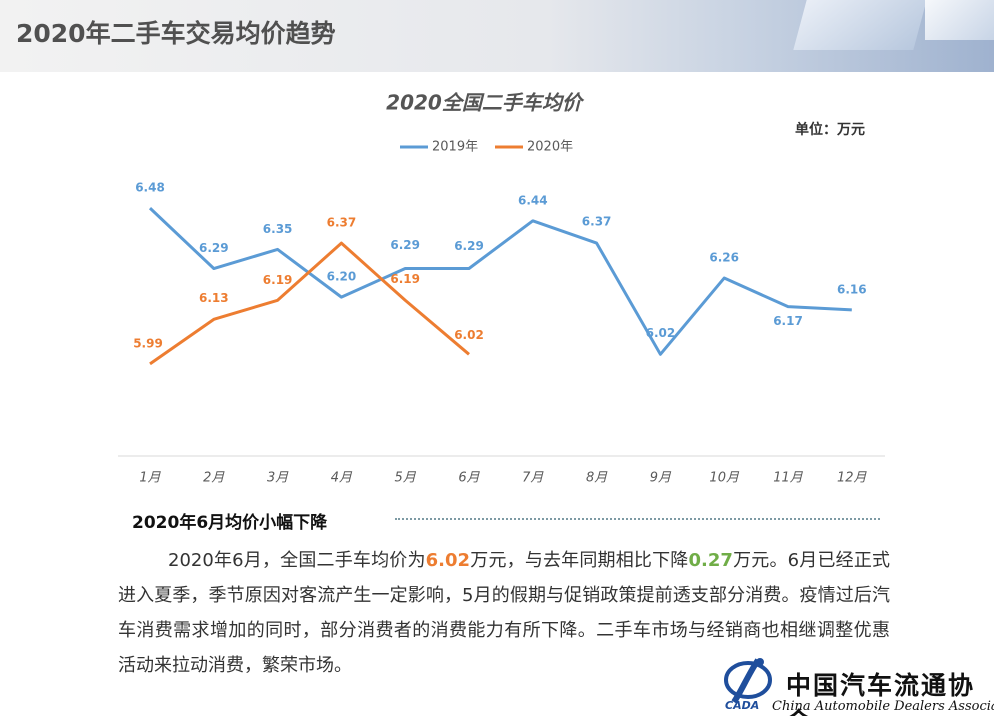  What do you see at coordinates (959, 20) in the screenshot?
I see `decor` at bounding box center [959, 20].